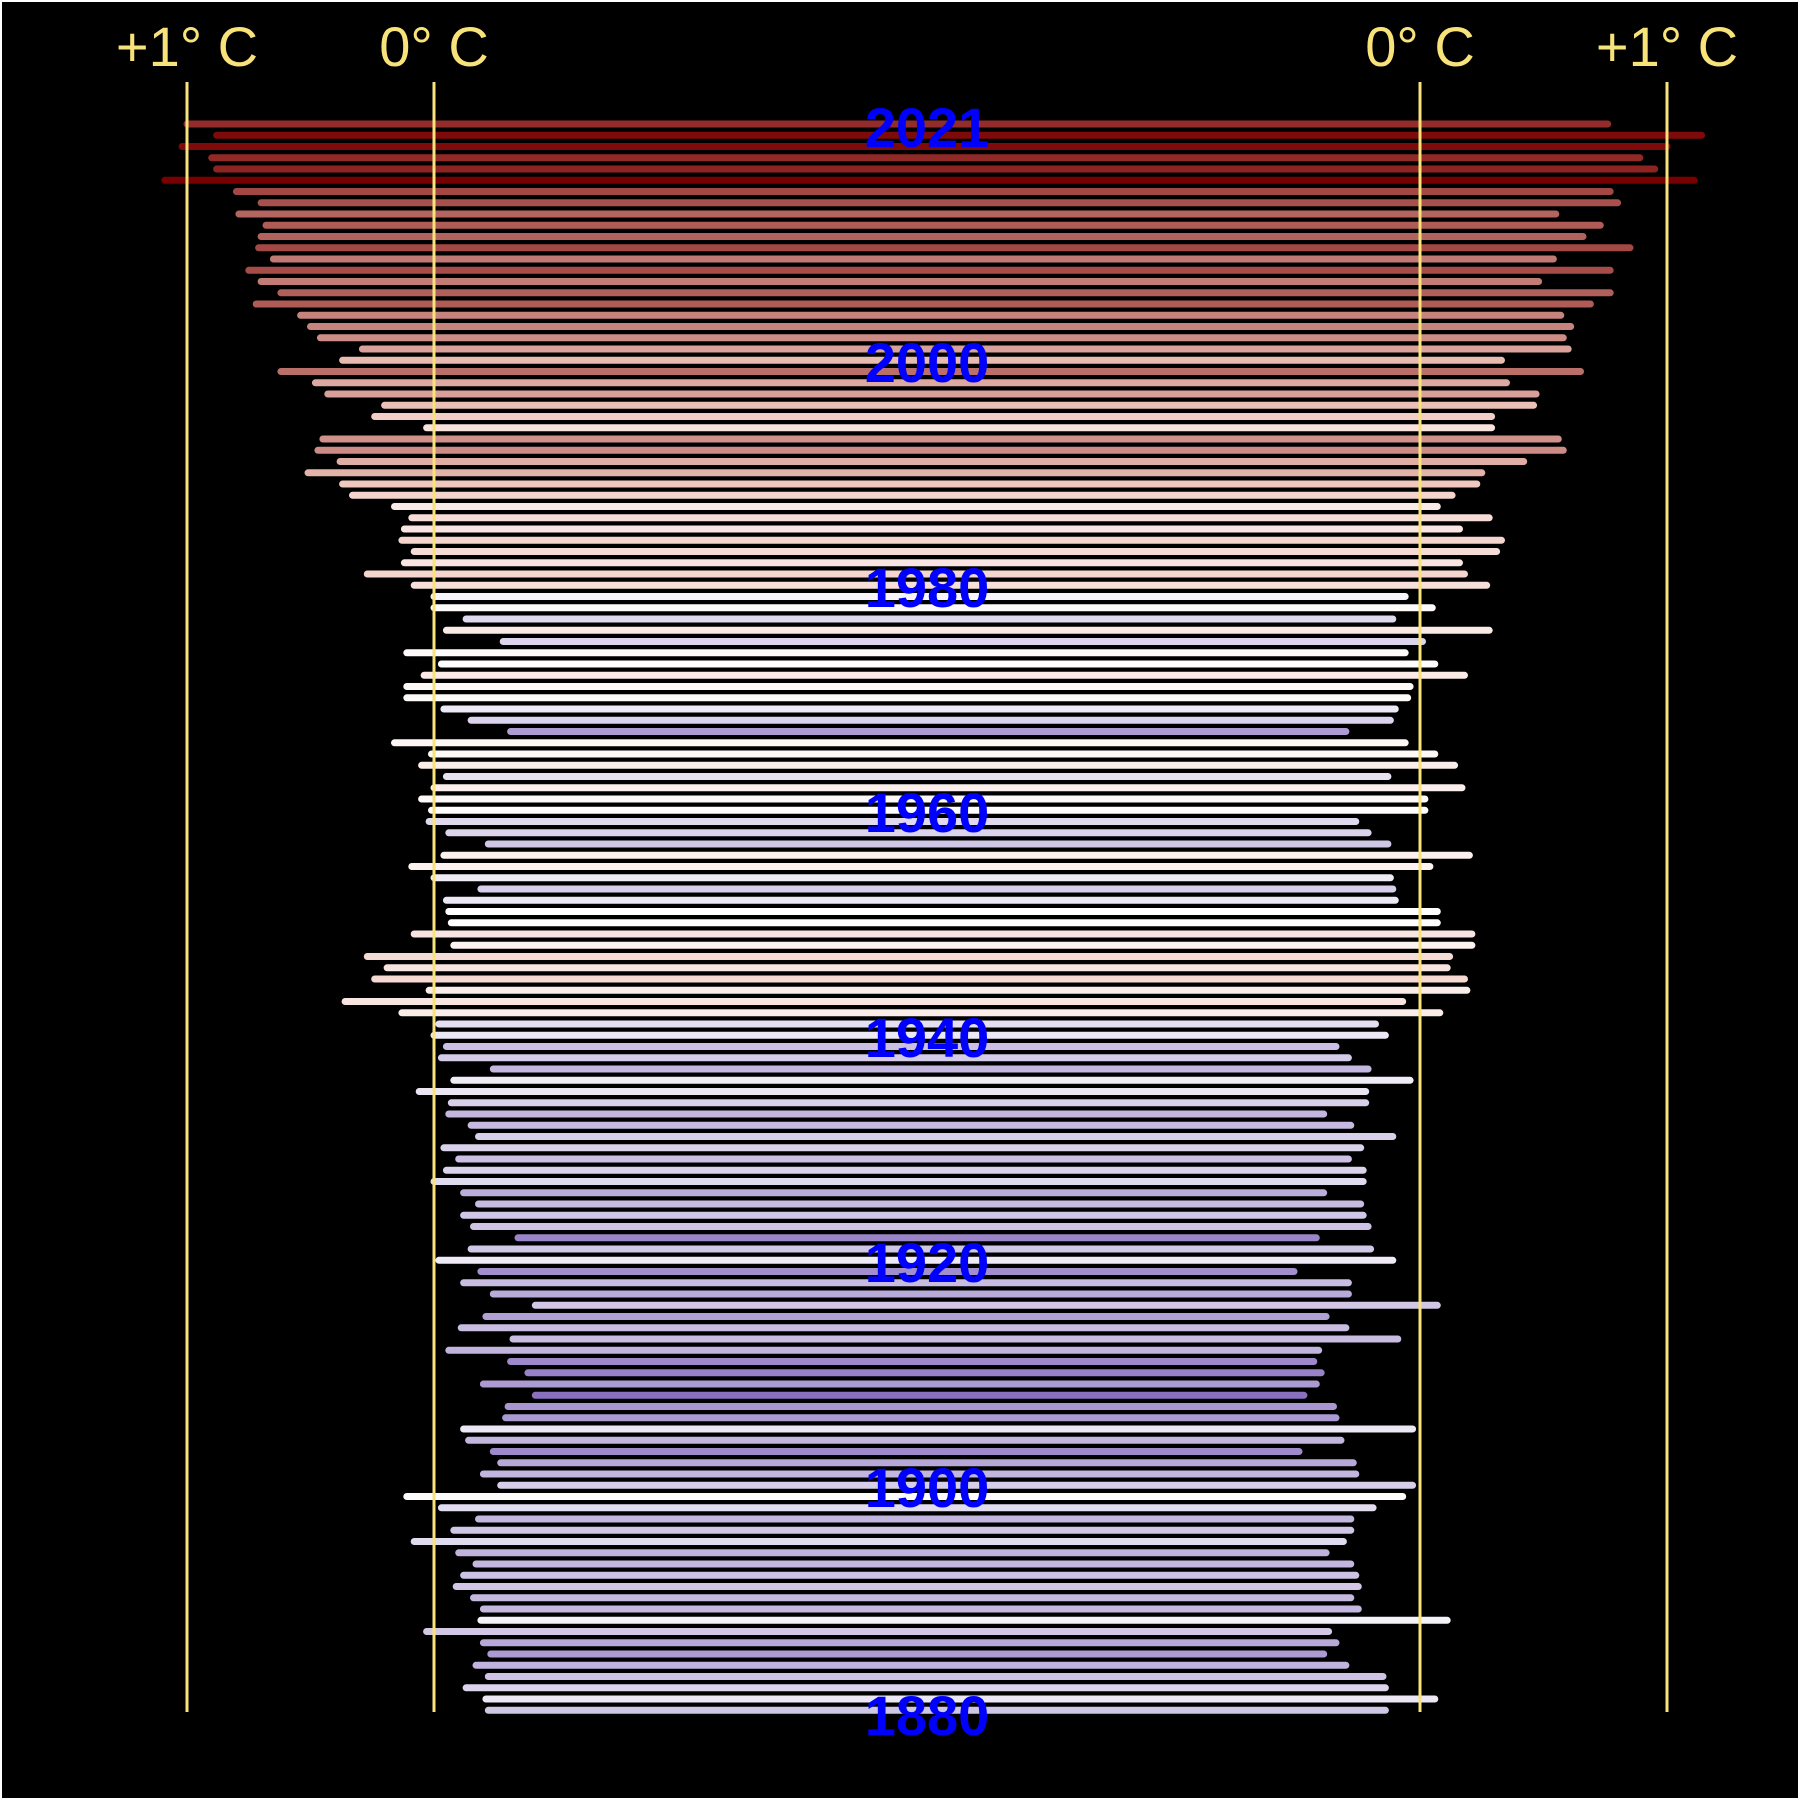 Image resolution: width=1800 pixels, height=1800 pixels. I want to click on label-left-zero: 0° C, so click(434, 46).